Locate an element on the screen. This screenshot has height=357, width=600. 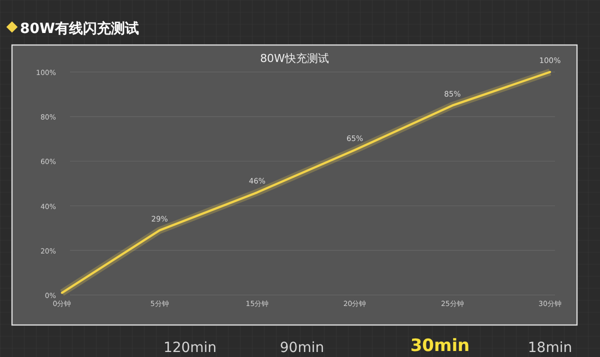
text: 90min is located at coordinates (302, 348).